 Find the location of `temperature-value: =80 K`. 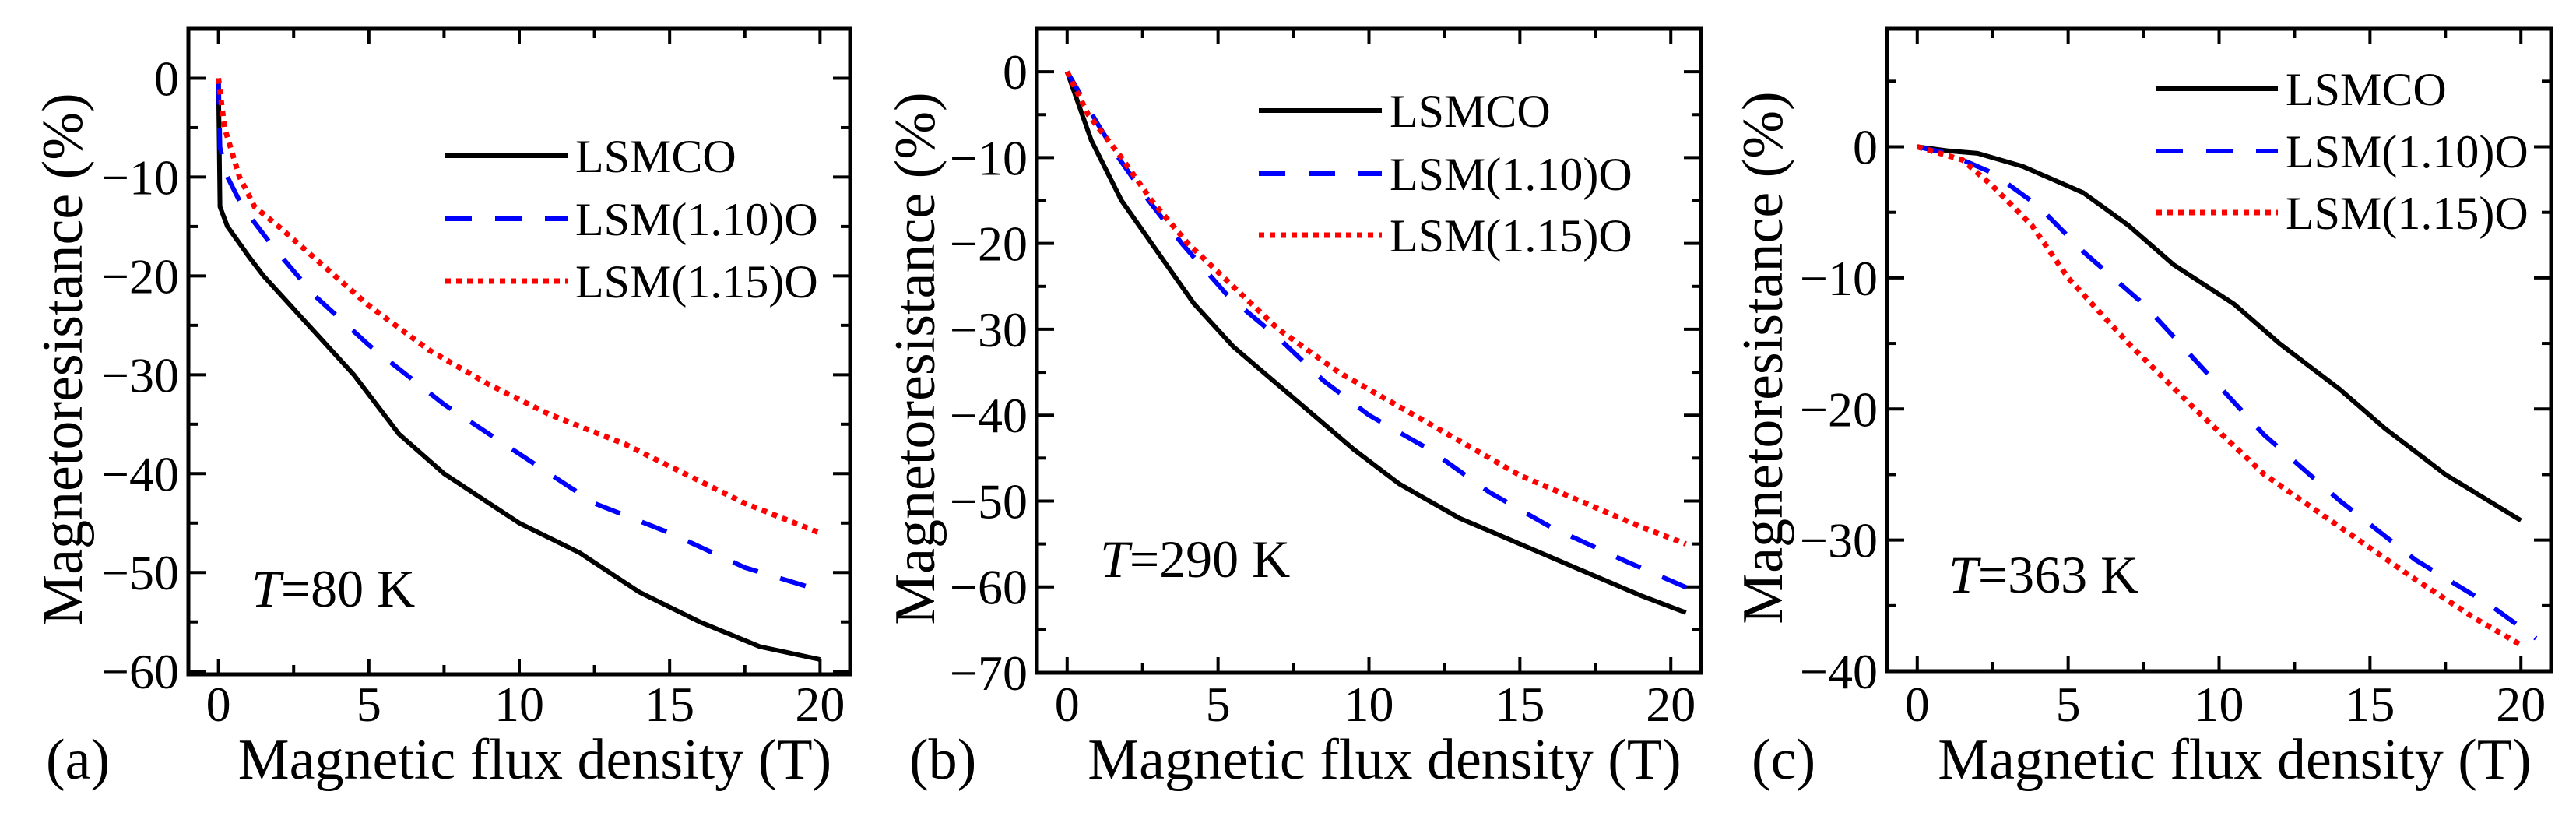

temperature-value: =80 K is located at coordinates (348, 588).